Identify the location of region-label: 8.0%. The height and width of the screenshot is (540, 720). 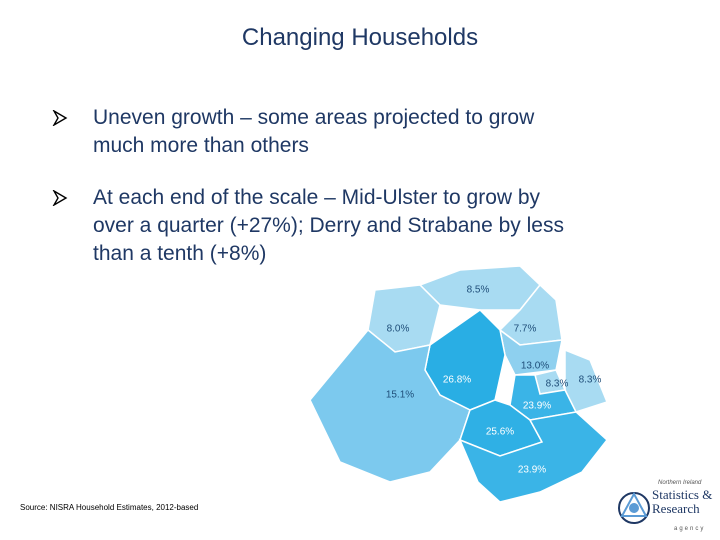
(398, 329).